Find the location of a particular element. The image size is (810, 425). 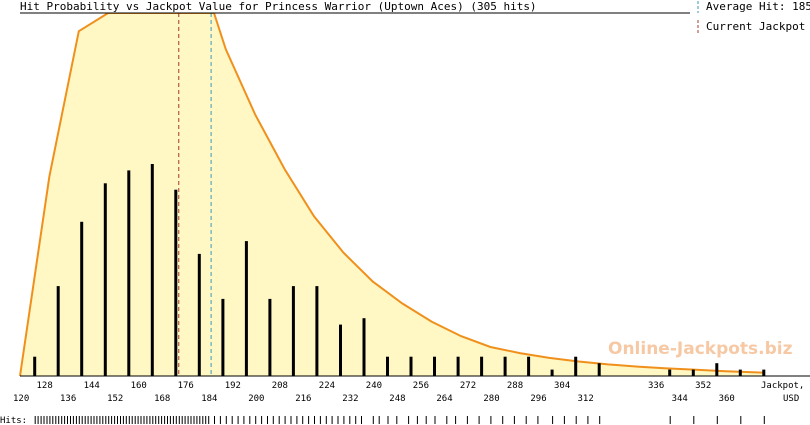

x-tick-label: 200 is located at coordinates (256, 399).